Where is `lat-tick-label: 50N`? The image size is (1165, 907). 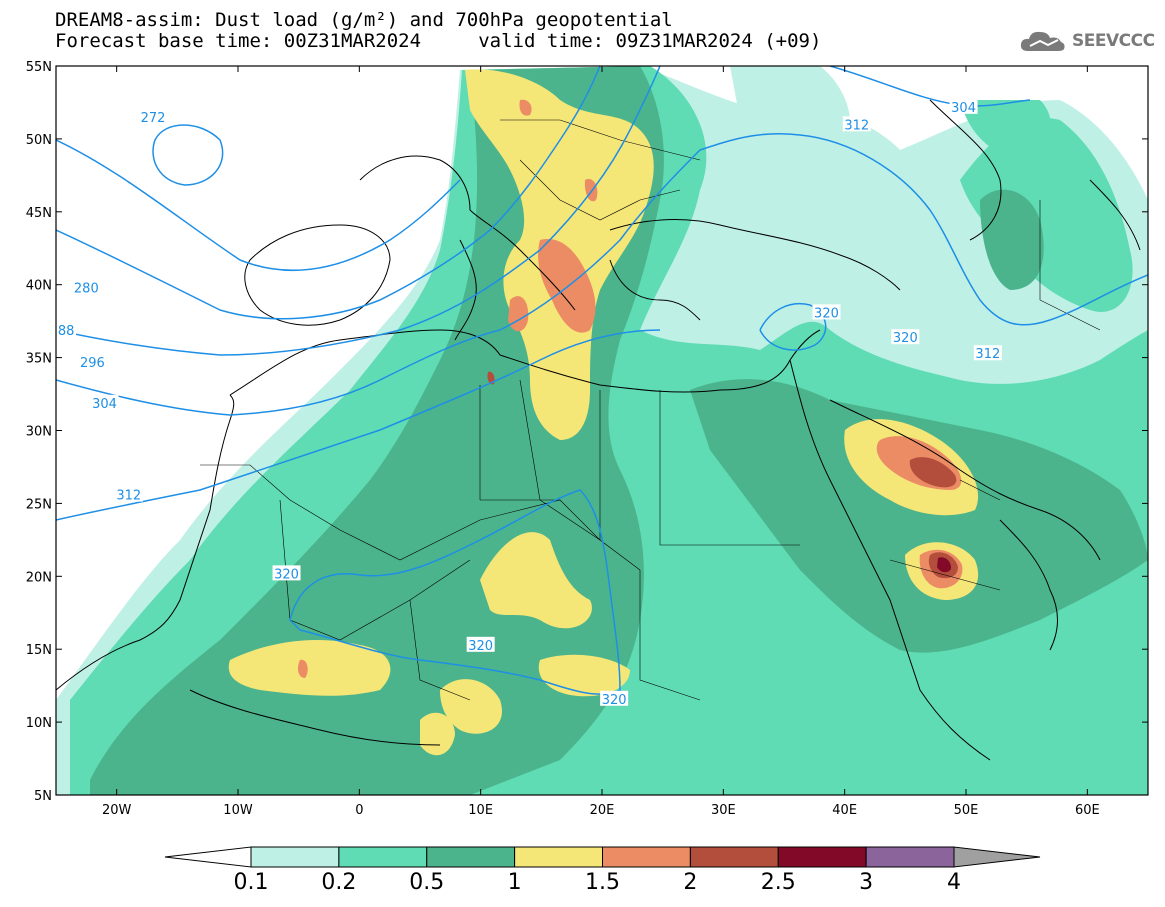 lat-tick-label: 50N is located at coordinates (39, 140).